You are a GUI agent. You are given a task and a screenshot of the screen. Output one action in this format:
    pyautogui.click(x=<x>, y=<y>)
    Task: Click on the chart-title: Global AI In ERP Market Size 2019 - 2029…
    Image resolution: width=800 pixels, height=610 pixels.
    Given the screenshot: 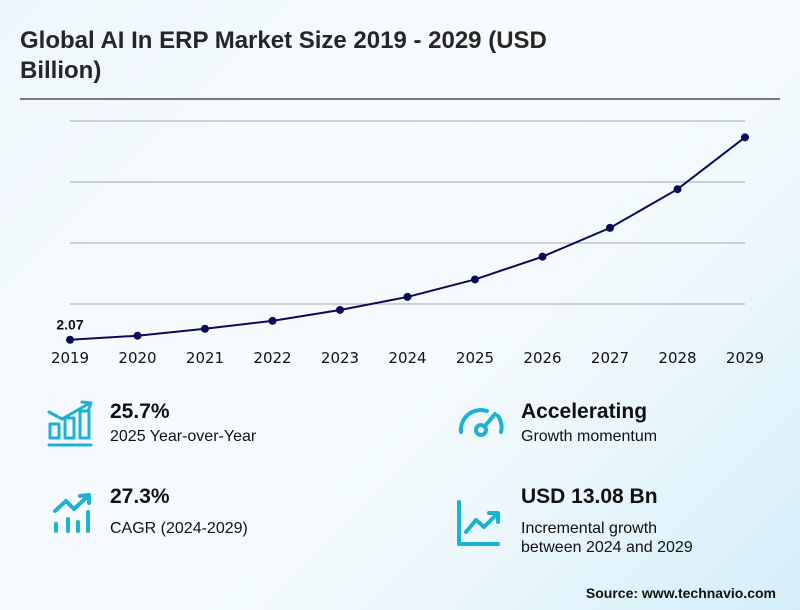 What is the action you would take?
    pyautogui.click(x=370, y=56)
    